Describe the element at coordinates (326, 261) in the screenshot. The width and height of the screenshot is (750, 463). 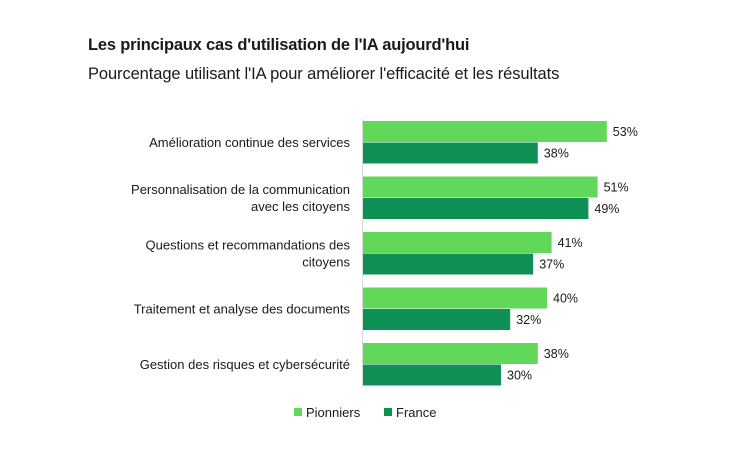
I see `category-label: citoyens` at that location.